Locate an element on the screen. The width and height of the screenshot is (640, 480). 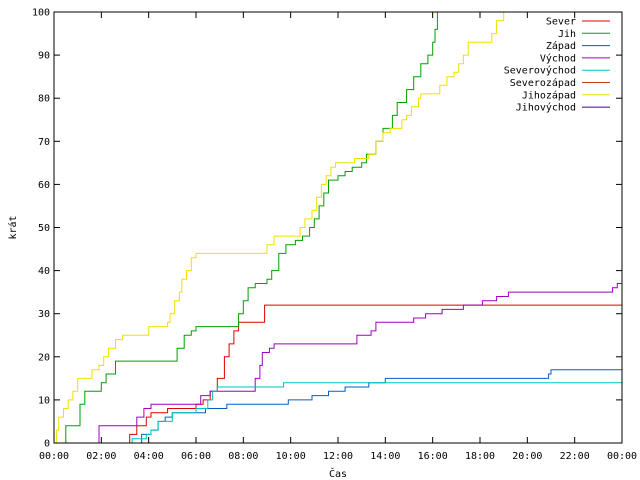
legend-label-7: Jihovýchod is located at coordinates (546, 108).